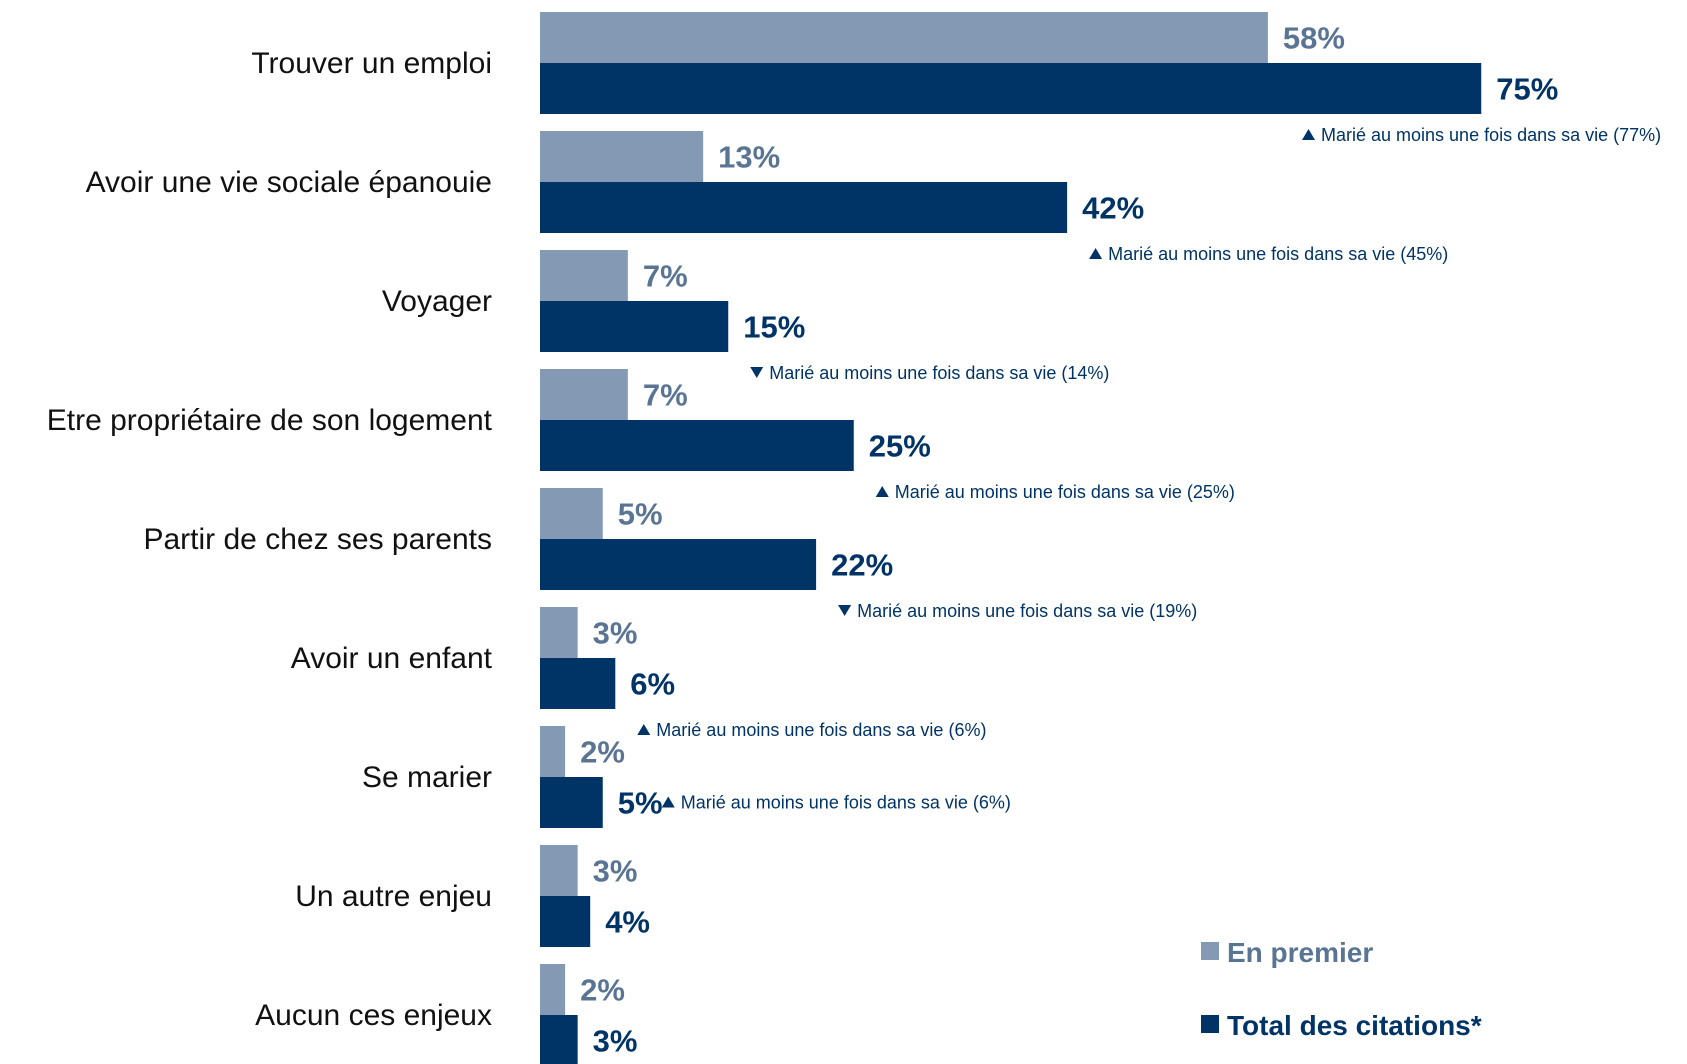 The width and height of the screenshot is (1687, 1064). What do you see at coordinates (615, 1041) in the screenshot?
I see `data-label-total-citations: 3%` at bounding box center [615, 1041].